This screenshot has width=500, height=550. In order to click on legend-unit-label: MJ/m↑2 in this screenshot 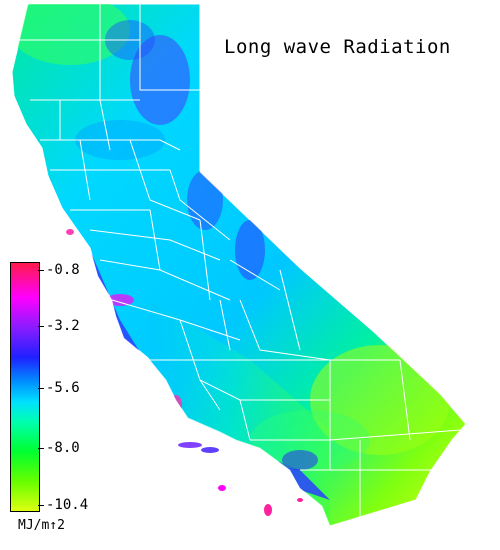, I will do `click(41, 525)`.